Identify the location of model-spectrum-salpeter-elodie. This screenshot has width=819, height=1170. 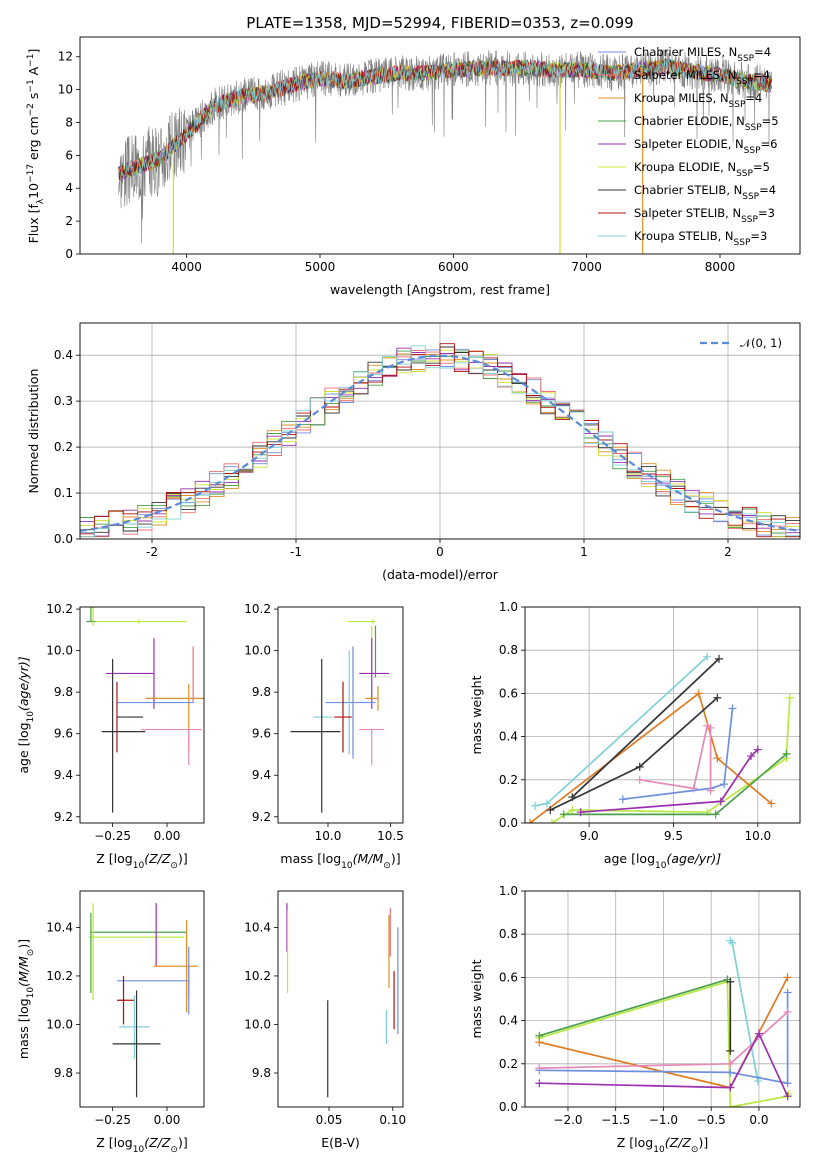
(445, 120).